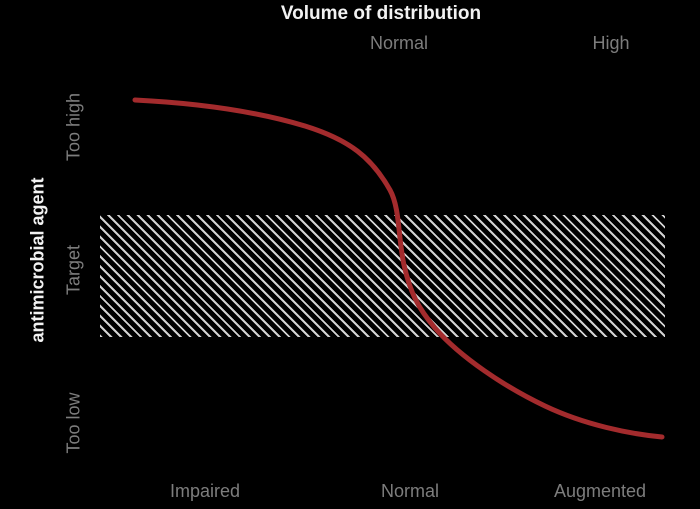 This screenshot has height=509, width=700. What do you see at coordinates (399, 43) in the screenshot?
I see `x-top-tick-normal: Normal` at bounding box center [399, 43].